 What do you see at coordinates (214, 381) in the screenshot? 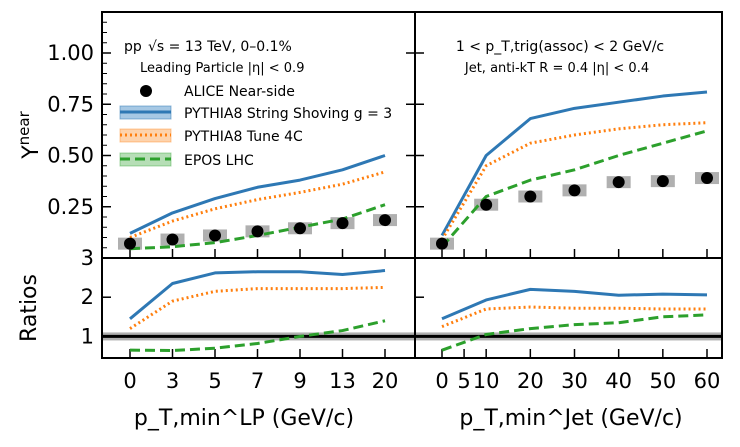
I see `xtick-label-left: 5` at bounding box center [214, 381].